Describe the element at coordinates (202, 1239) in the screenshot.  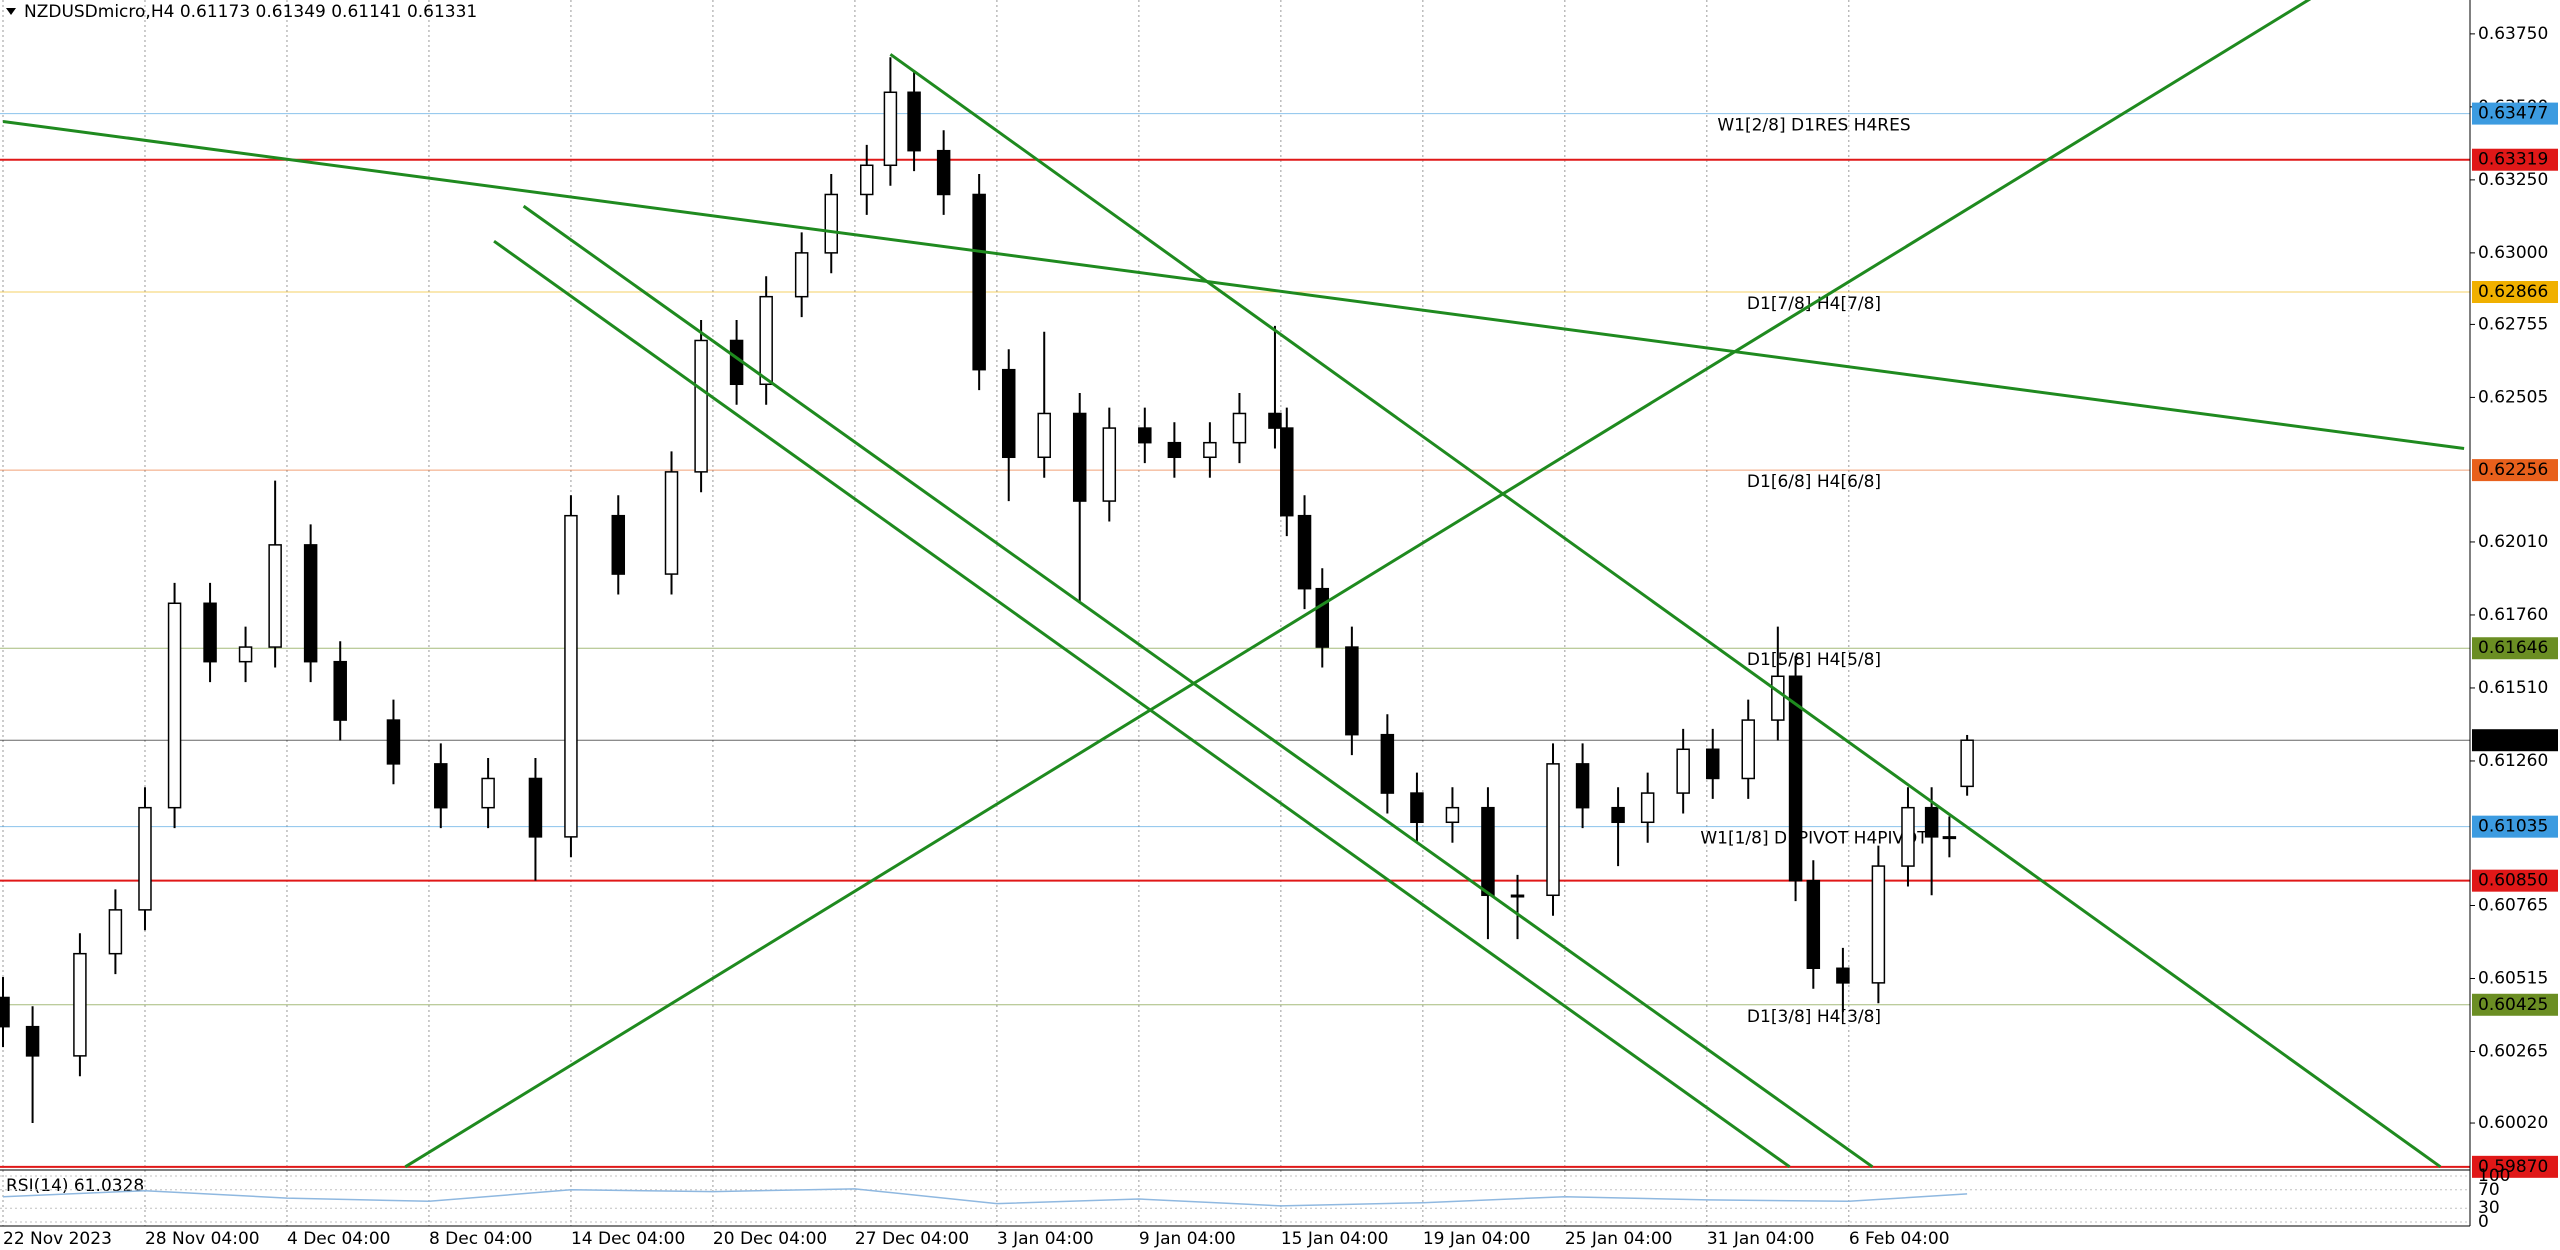
I see `x-tick-label: 28 Nov 04:00` at that location.